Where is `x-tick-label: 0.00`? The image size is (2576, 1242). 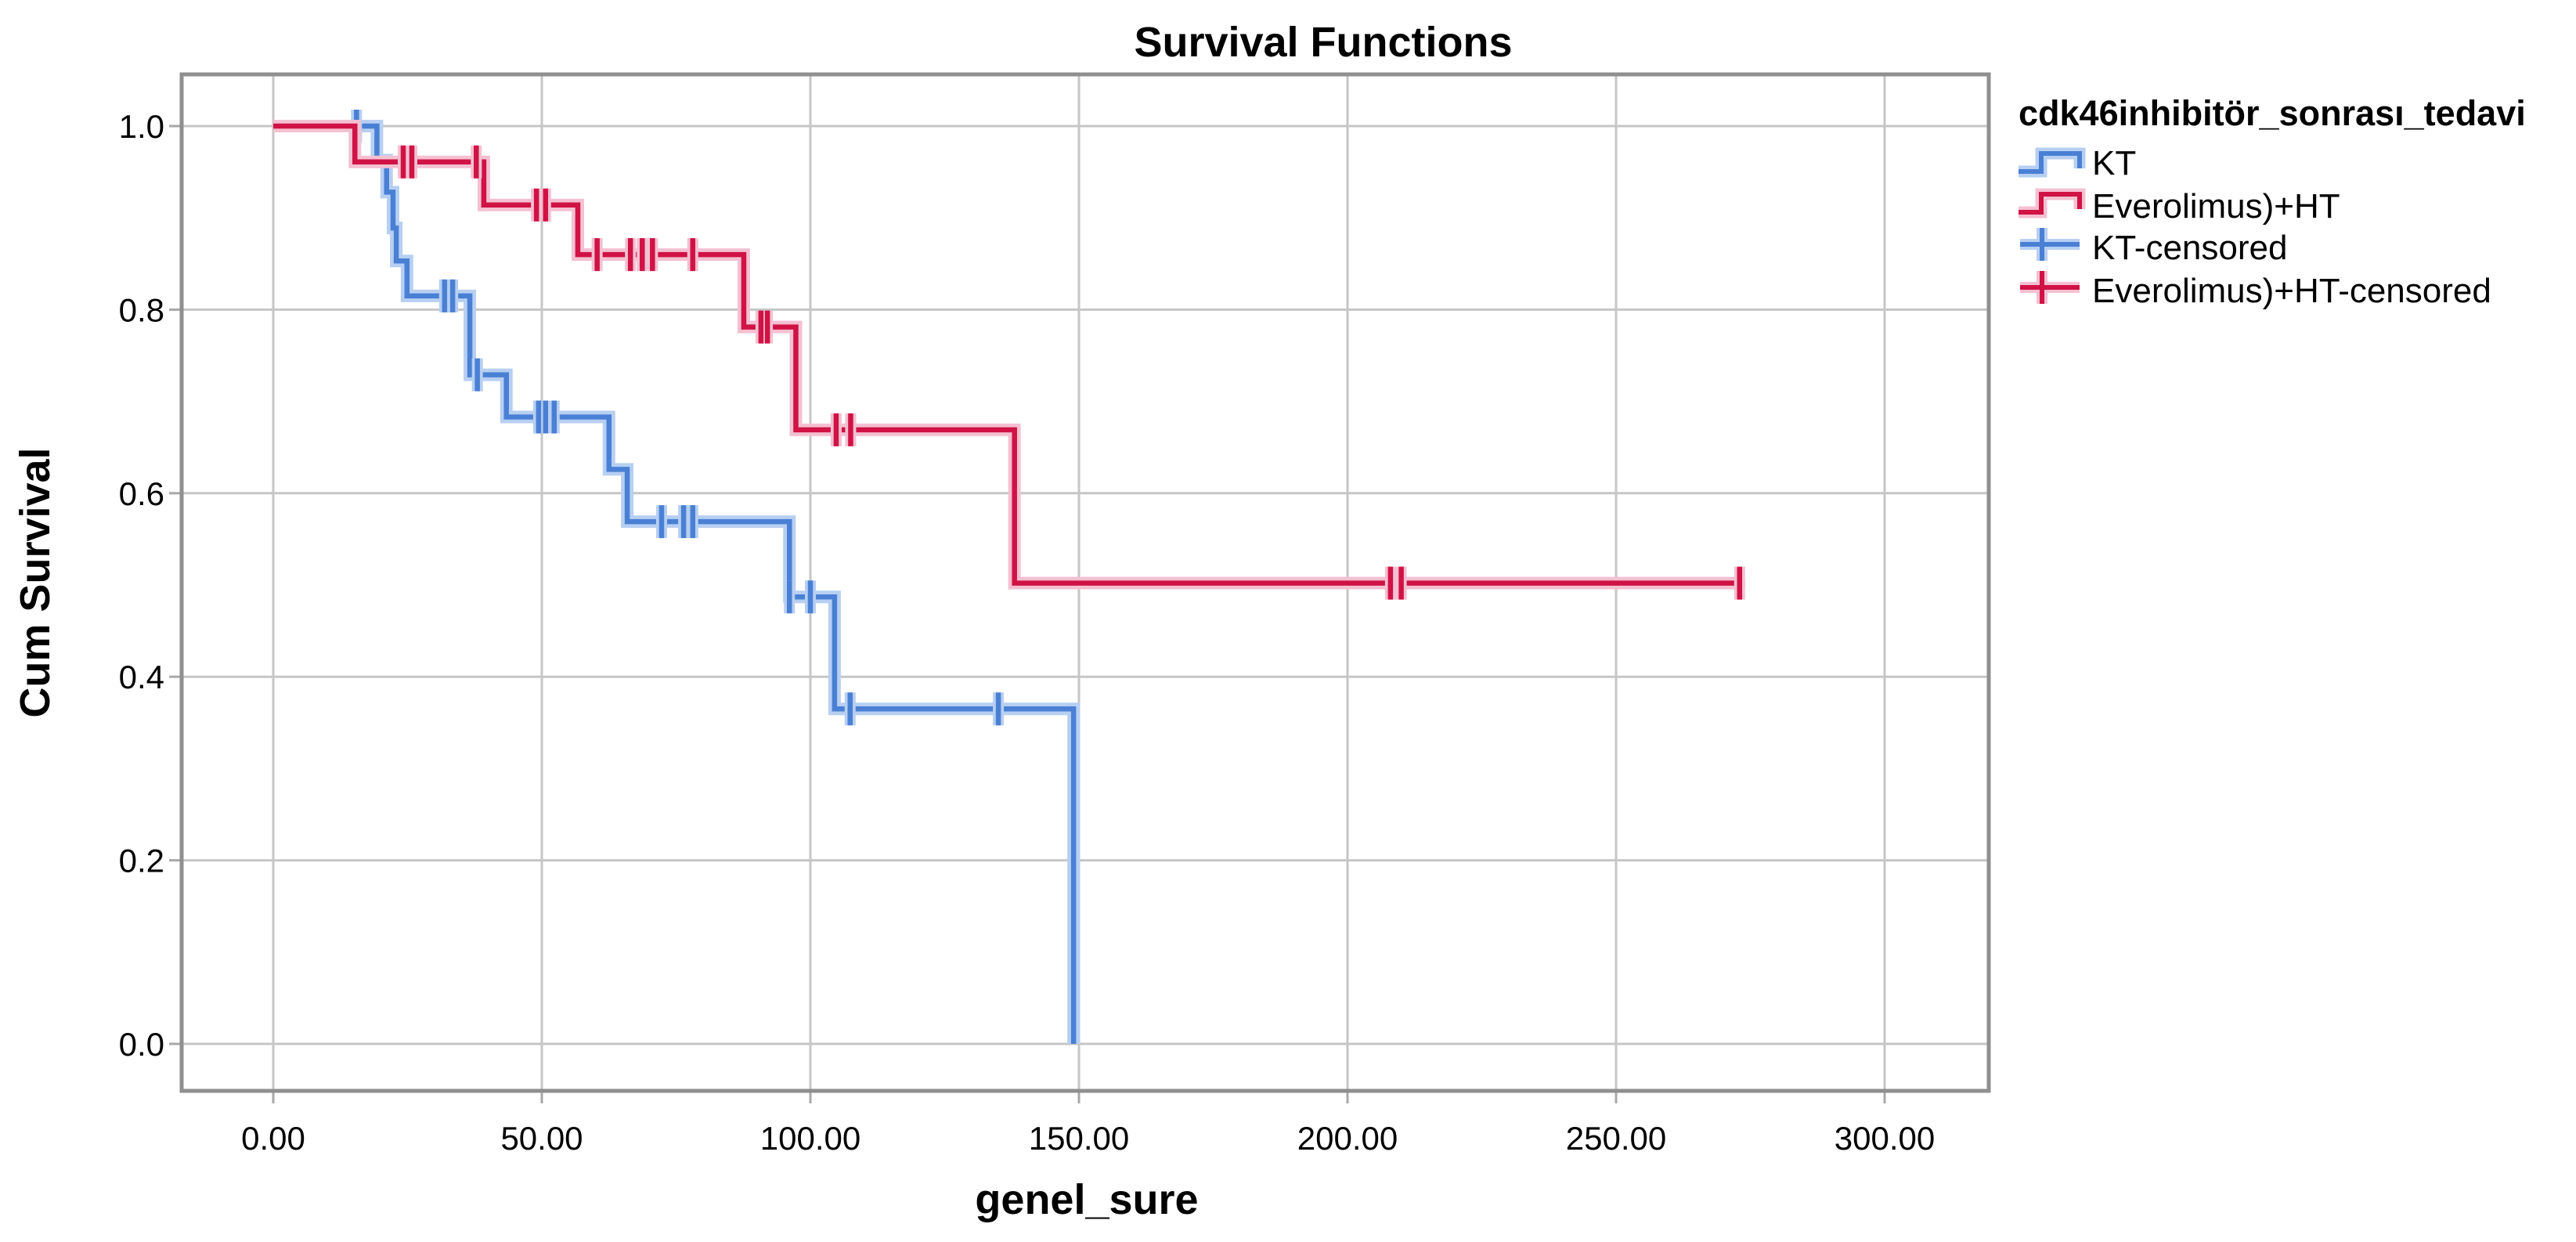
x-tick-label: 0.00 is located at coordinates (273, 1138).